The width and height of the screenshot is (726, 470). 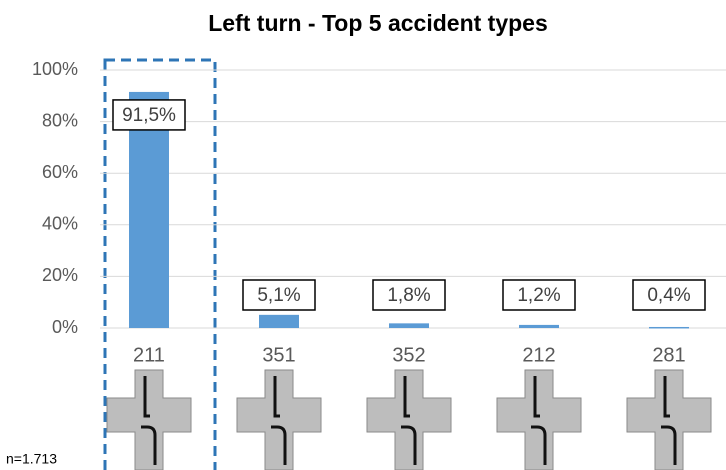 I want to click on value-label: 1,2%, so click(x=538, y=295).